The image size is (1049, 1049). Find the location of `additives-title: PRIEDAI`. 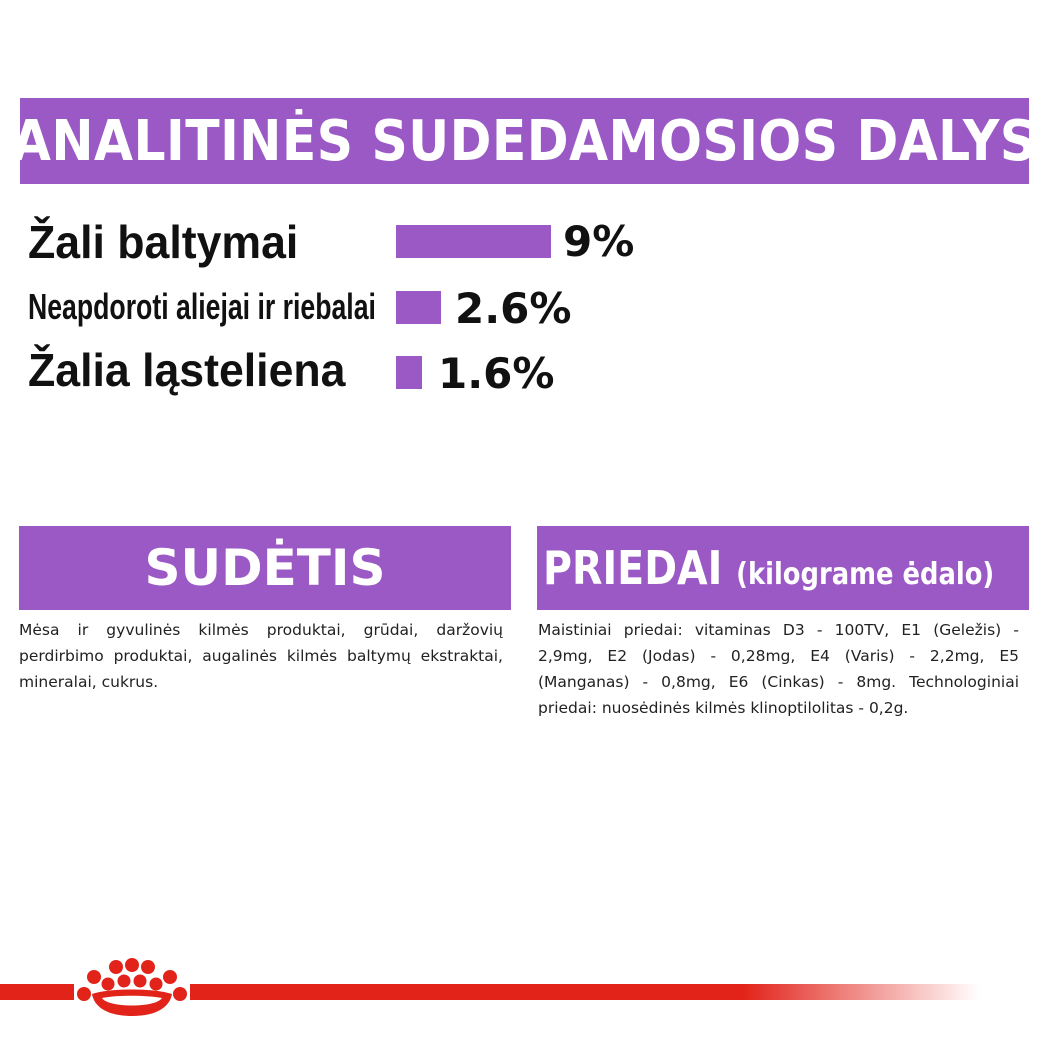

additives-title: PRIEDAI is located at coordinates (633, 568).